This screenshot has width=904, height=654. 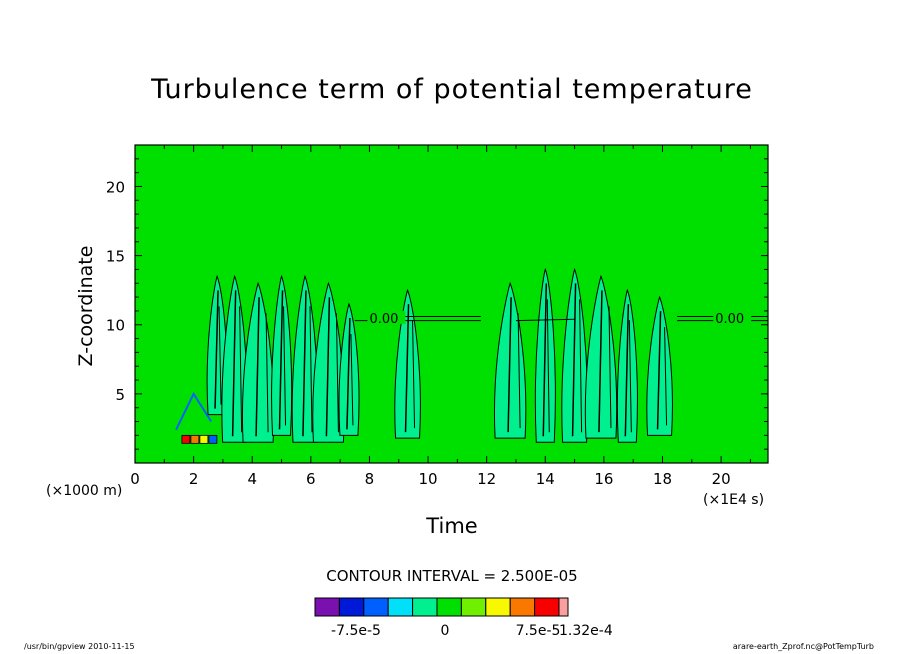 I want to click on negative-contour, so click(x=194, y=411).